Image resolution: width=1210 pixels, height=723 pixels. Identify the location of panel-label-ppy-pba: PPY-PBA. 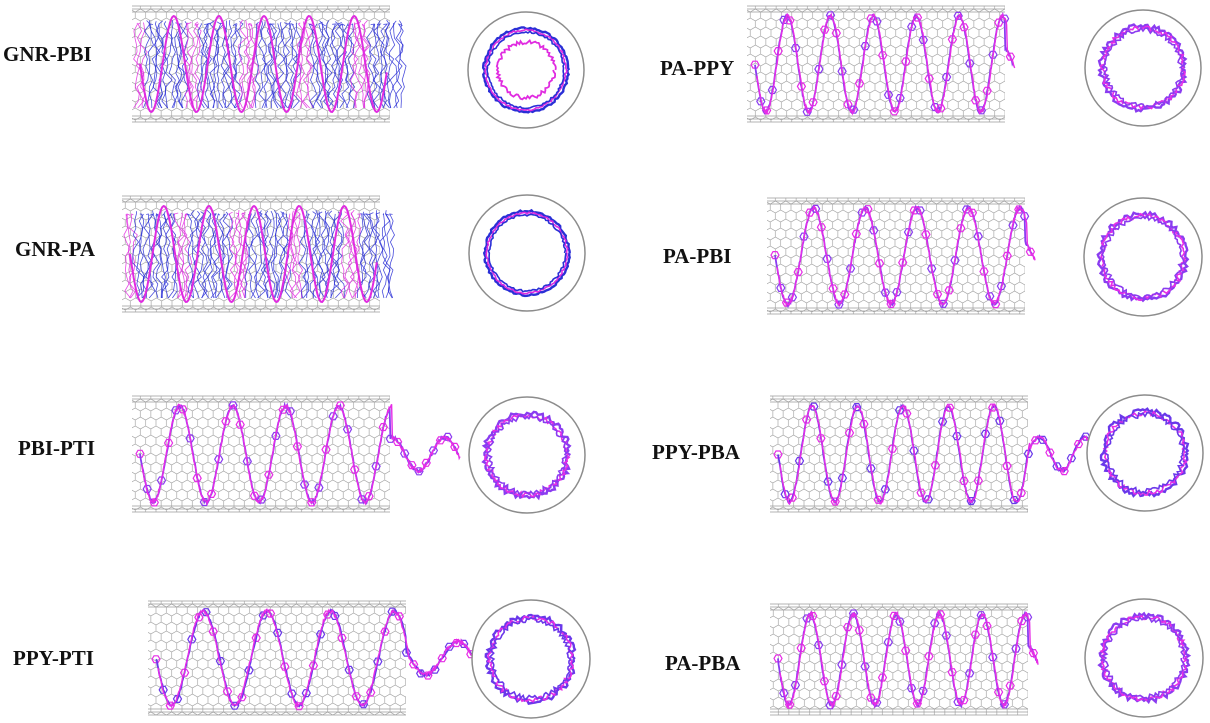
(696, 452).